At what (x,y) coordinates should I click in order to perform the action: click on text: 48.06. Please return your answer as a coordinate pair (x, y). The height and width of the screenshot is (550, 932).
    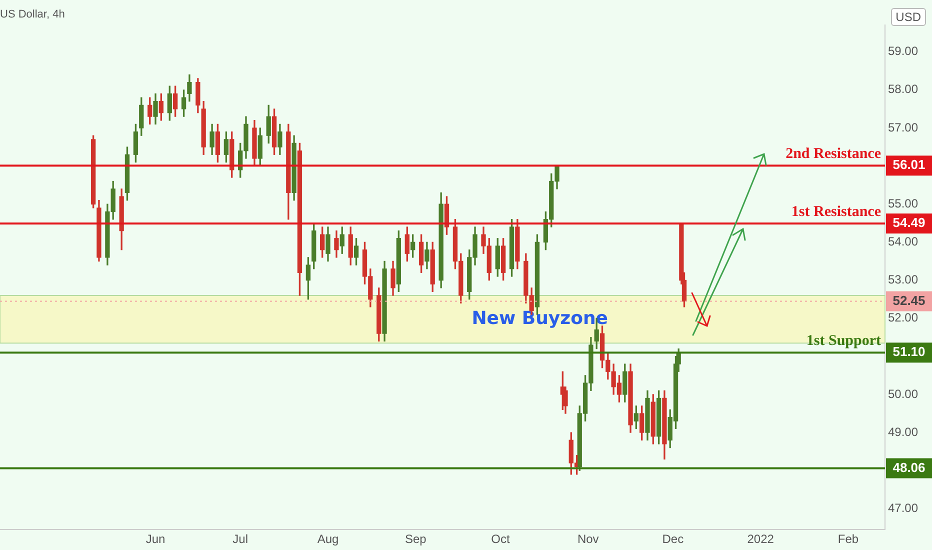
    Looking at the image, I should click on (909, 467).